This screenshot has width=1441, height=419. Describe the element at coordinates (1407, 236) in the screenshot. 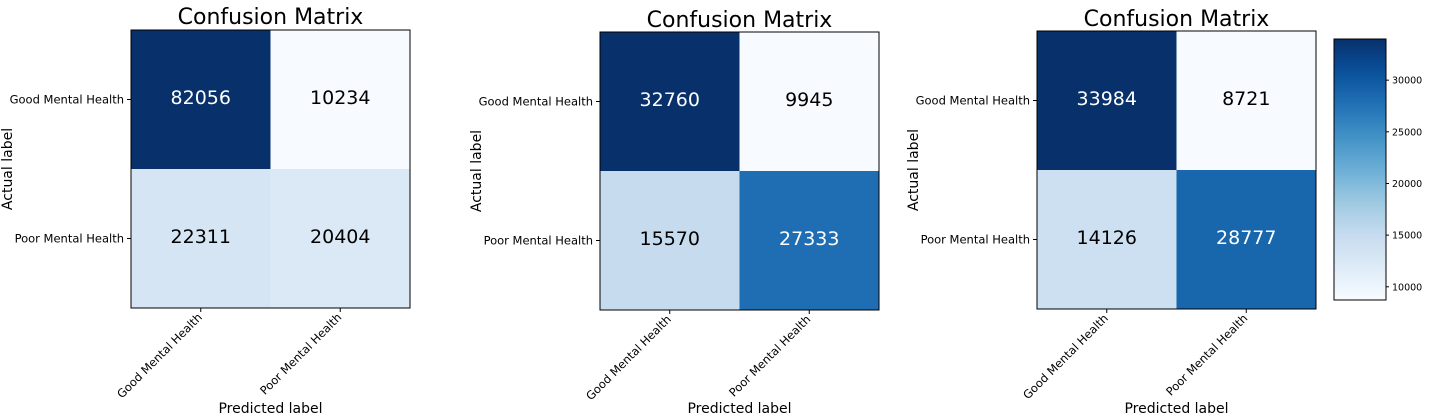

I see `colorbar-tick-label: 15000` at that location.